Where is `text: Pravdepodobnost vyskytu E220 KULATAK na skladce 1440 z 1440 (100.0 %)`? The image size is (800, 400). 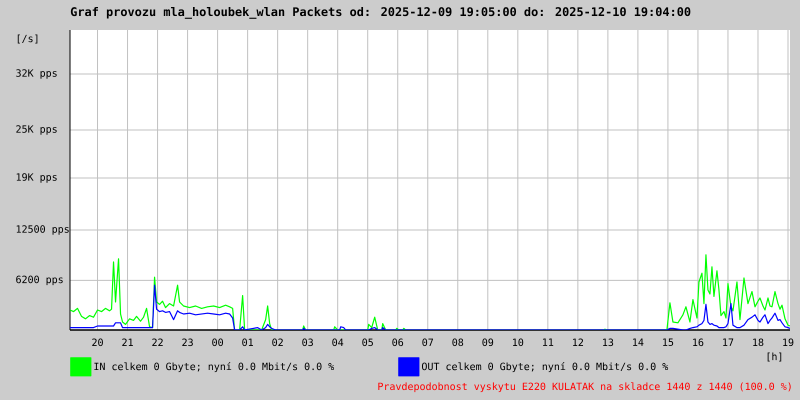
text: Pravdepodobnost vyskytu E220 KULATAK na skladce 1440 z 1440 (100.0 %) is located at coordinates (584, 387).